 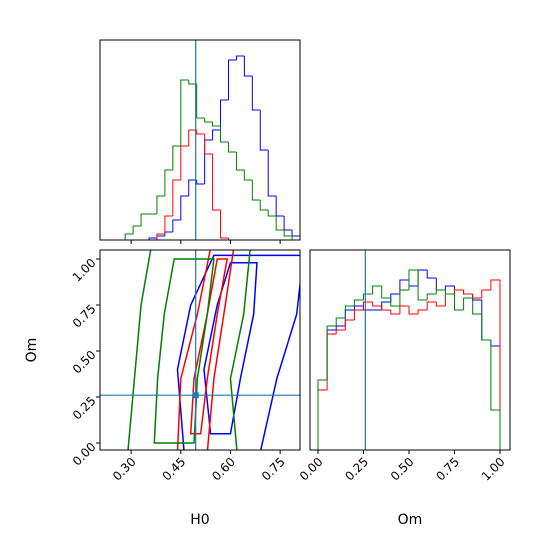 What do you see at coordinates (84, 454) in the screenshot?
I see `y-tick-label: 0.00` at bounding box center [84, 454].